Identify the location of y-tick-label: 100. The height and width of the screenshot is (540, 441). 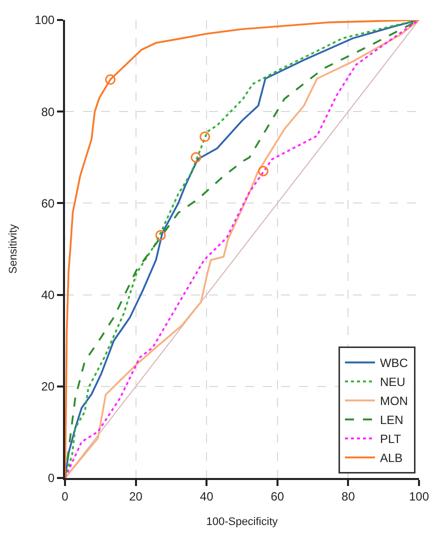
(44, 20).